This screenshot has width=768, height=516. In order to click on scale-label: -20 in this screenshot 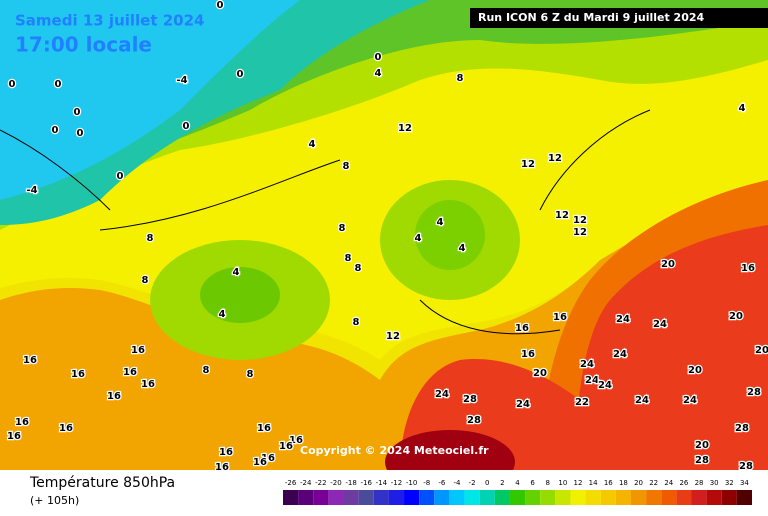, I will do `click(335, 483)`.